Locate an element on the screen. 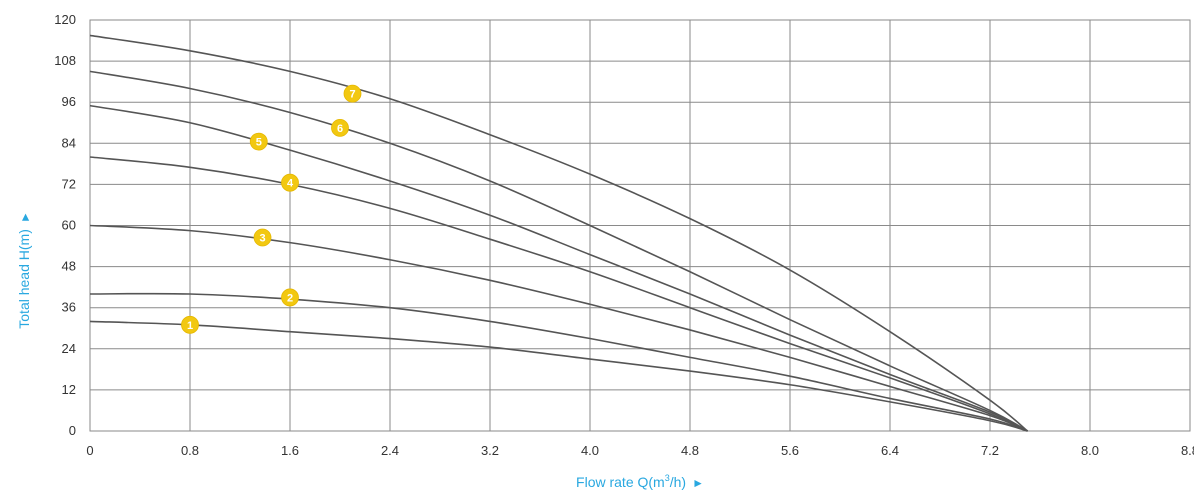 The image size is (1194, 495). curve-markers: 1 2 3 4 5 6 7 is located at coordinates (271, 209).